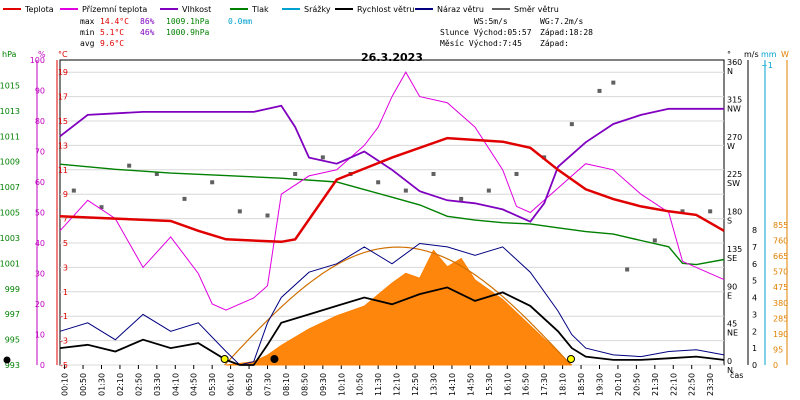 This screenshot has width=800, height=400. What do you see at coordinates (40, 274) in the screenshot?
I see `humidity-tick: 30` at bounding box center [40, 274].